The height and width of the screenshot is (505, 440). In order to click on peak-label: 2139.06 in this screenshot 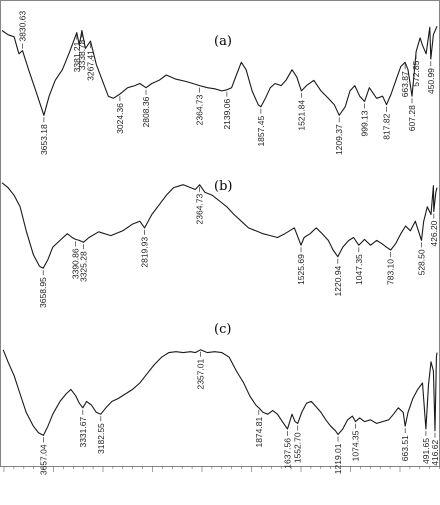, I will do `click(227, 114)`.